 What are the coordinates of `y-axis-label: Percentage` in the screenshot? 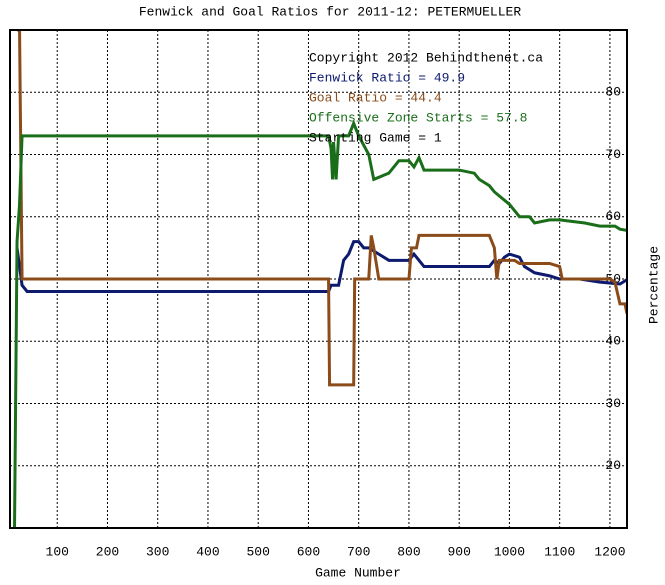 It's located at (653, 285).